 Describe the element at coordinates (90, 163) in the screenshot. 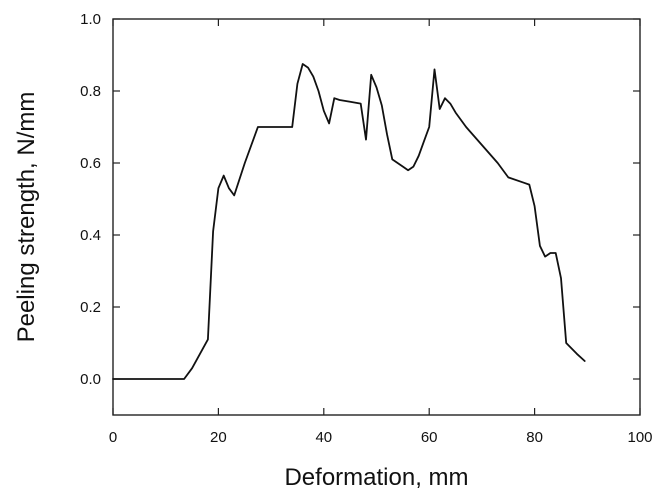

I see `y-tick-label: 0.6` at that location.